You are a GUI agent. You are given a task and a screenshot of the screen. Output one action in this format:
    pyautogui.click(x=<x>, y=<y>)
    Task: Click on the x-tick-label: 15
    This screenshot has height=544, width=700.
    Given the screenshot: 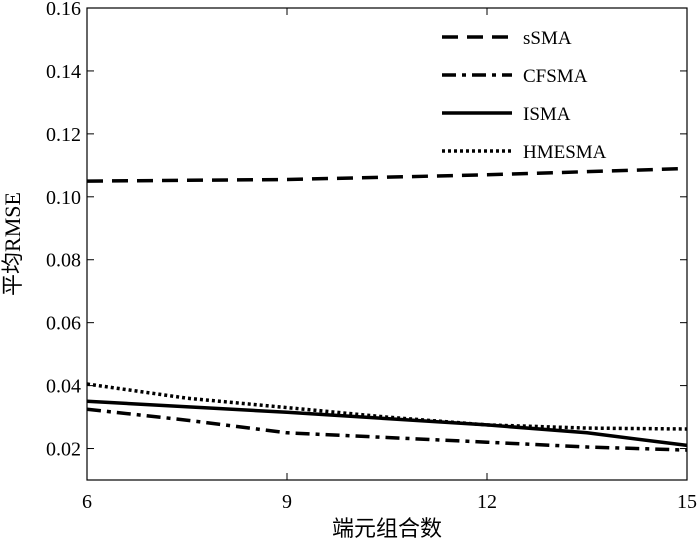 What is the action you would take?
    pyautogui.click(x=687, y=502)
    